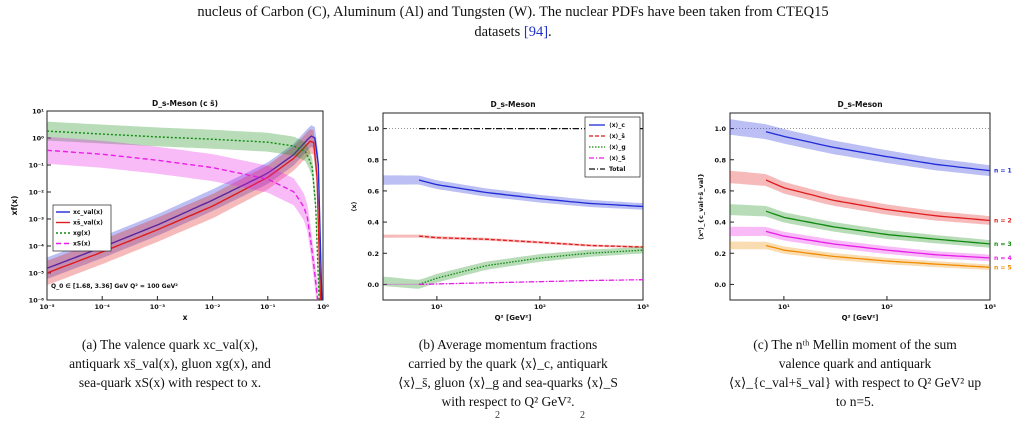 The image size is (1026, 425). Describe the element at coordinates (373, 254) in the screenshot. I see `y-tick-label-b: 0.2` at that location.